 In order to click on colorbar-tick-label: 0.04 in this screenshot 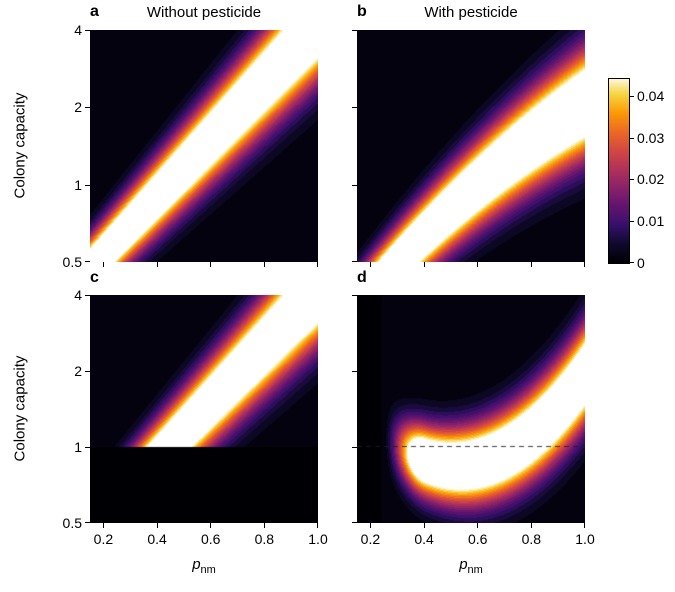, I will do `click(651, 95)`.